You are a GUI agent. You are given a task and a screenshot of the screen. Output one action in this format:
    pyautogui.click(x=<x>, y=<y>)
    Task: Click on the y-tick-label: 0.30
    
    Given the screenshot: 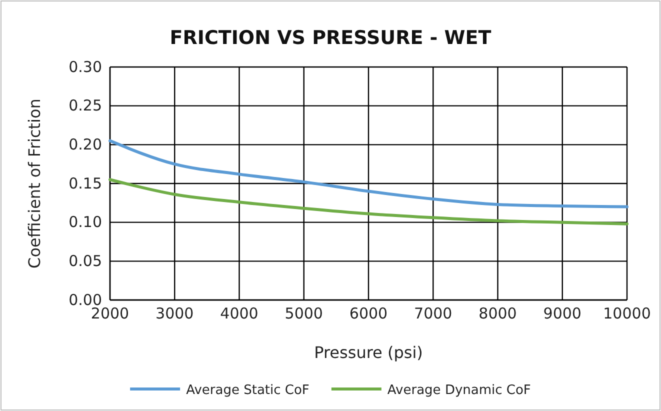 What is the action you would take?
    pyautogui.click(x=85, y=67)
    